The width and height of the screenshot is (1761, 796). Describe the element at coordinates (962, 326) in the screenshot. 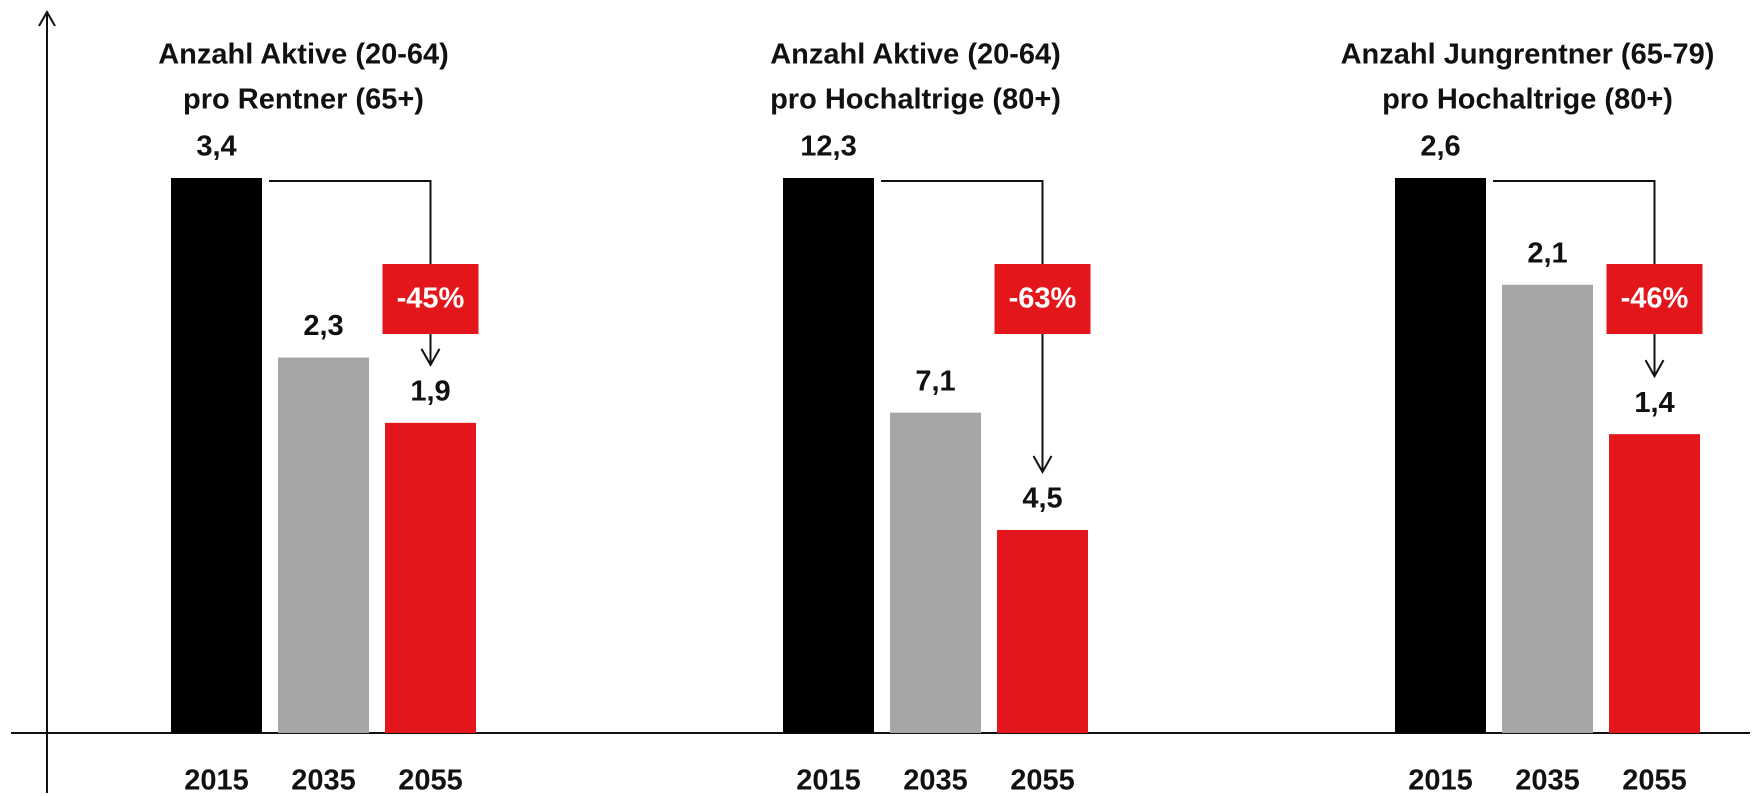

I see `change-arrow` at that location.